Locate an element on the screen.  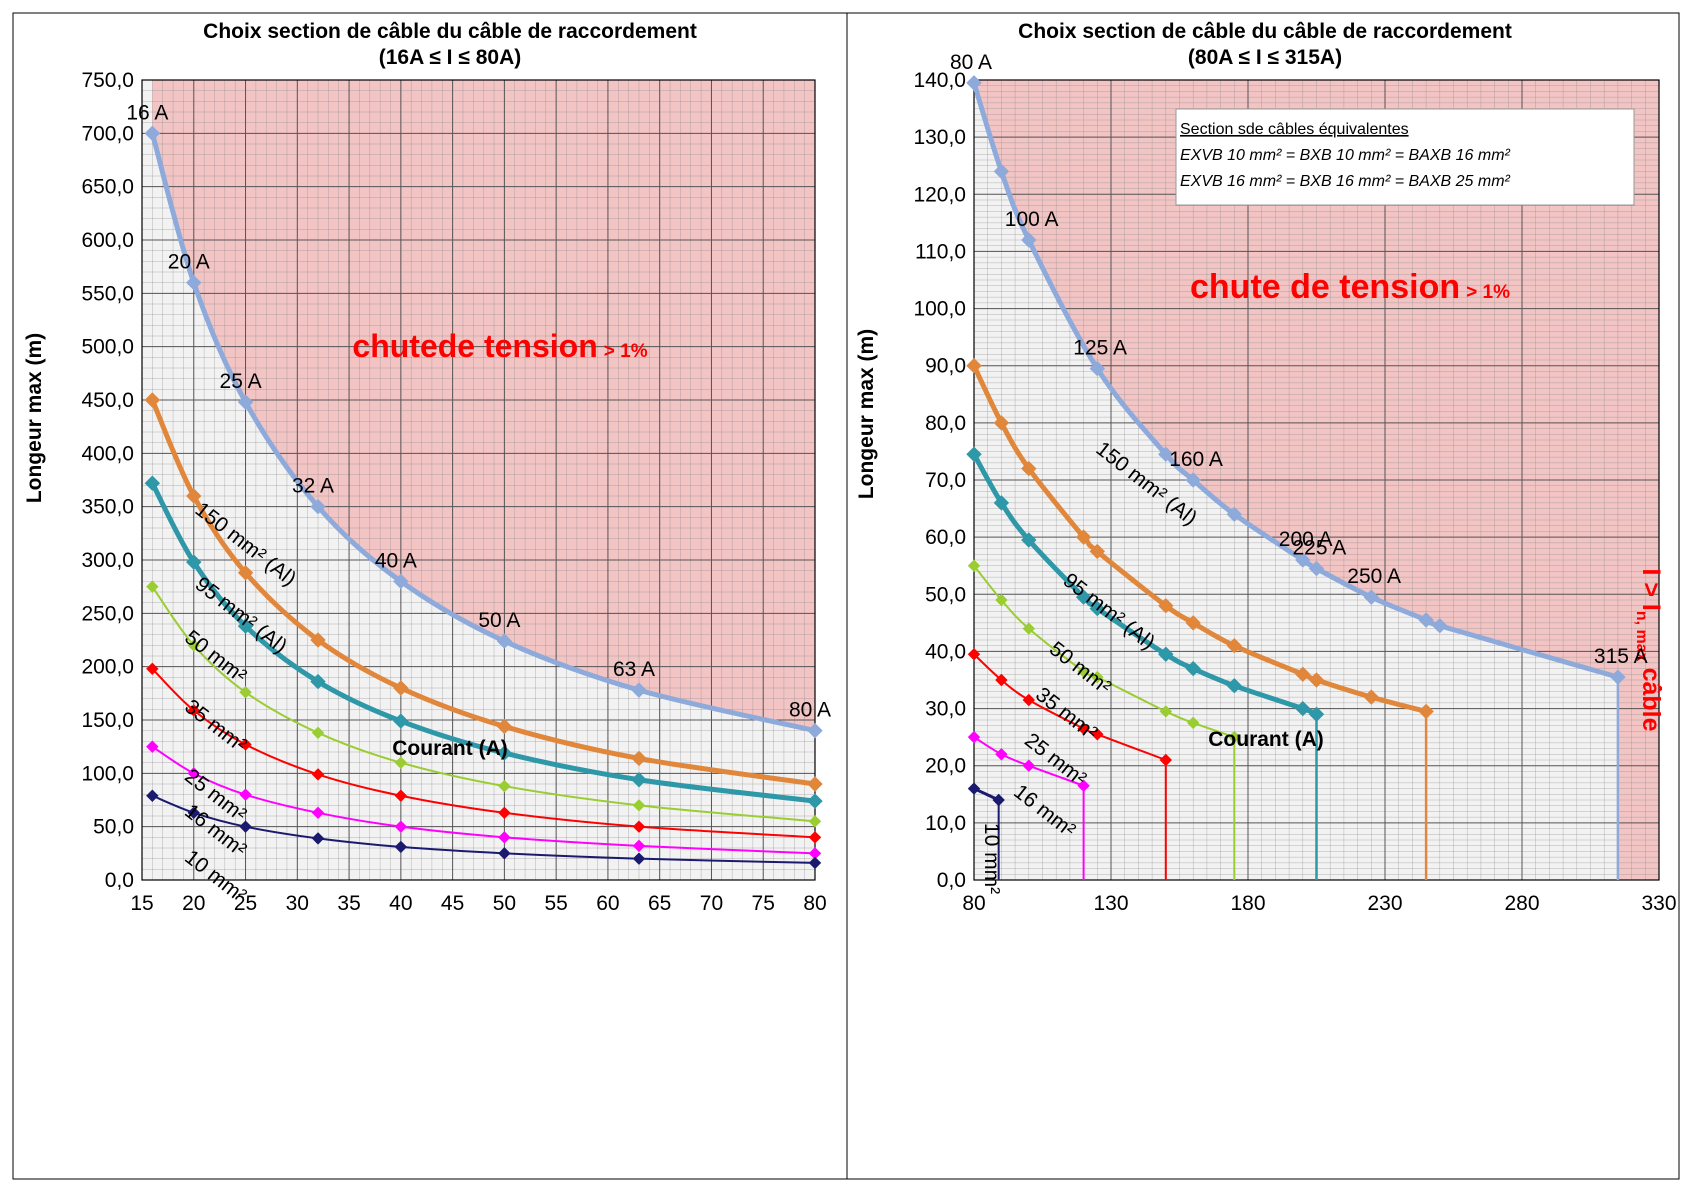
right-y-axis-label: Longeur max (m) is located at coordinates (866, 414).